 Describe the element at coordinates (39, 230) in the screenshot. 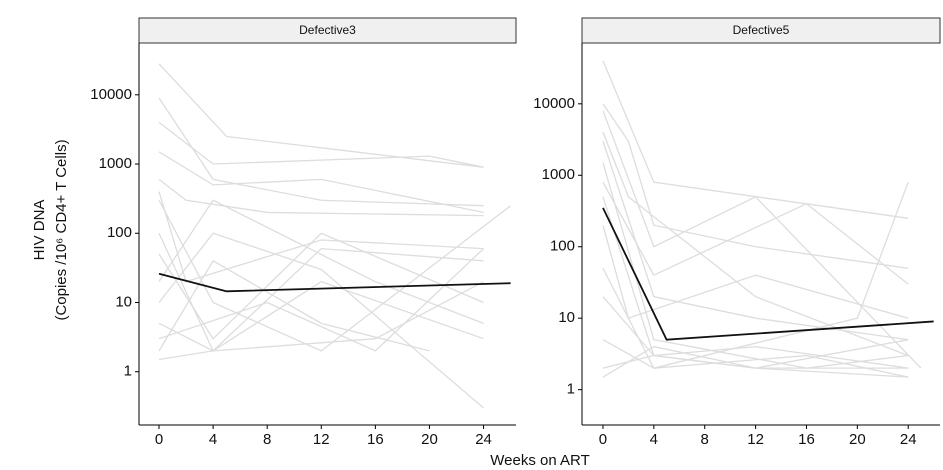

I see `y-axis-label: HIV DNA` at that location.